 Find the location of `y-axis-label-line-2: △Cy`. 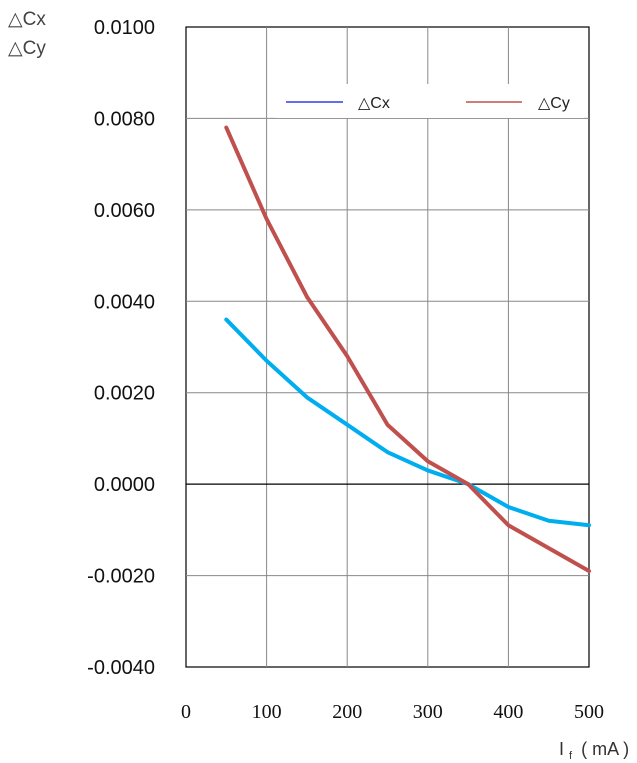

y-axis-label-line-2: △Cy is located at coordinates (27, 48).